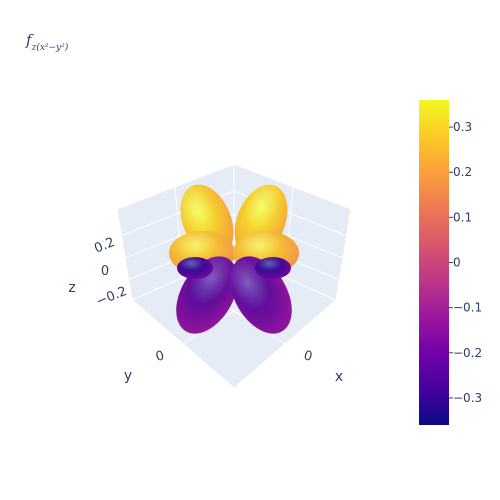 The width and height of the screenshot is (500, 500). Describe the element at coordinates (273, 268) in the screenshot. I see `back-right-lobe-highlight` at that location.